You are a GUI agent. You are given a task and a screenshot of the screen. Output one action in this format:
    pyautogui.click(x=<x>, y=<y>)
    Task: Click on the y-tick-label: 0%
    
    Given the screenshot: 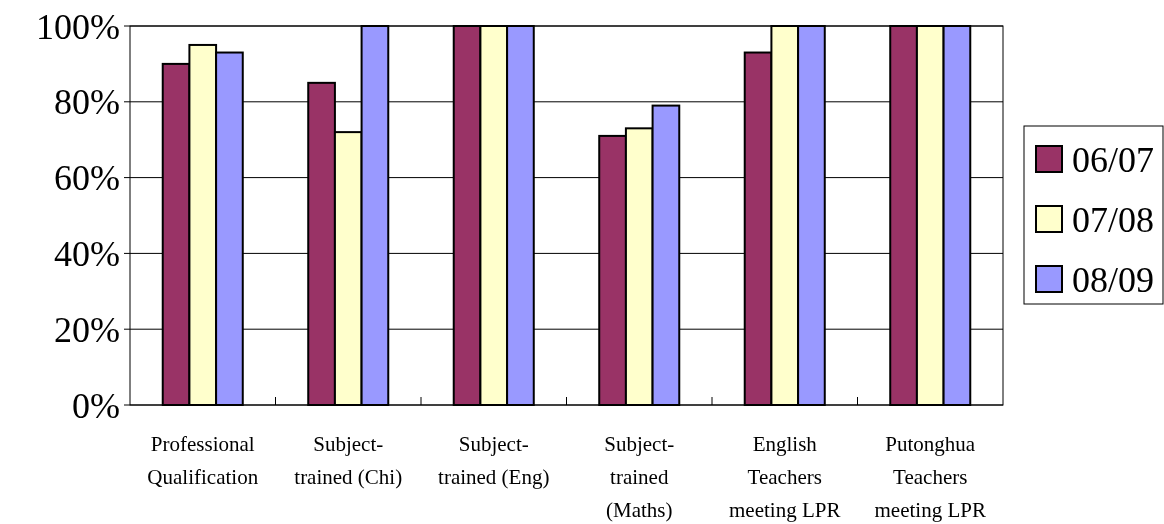 What is the action you would take?
    pyautogui.click(x=96, y=405)
    